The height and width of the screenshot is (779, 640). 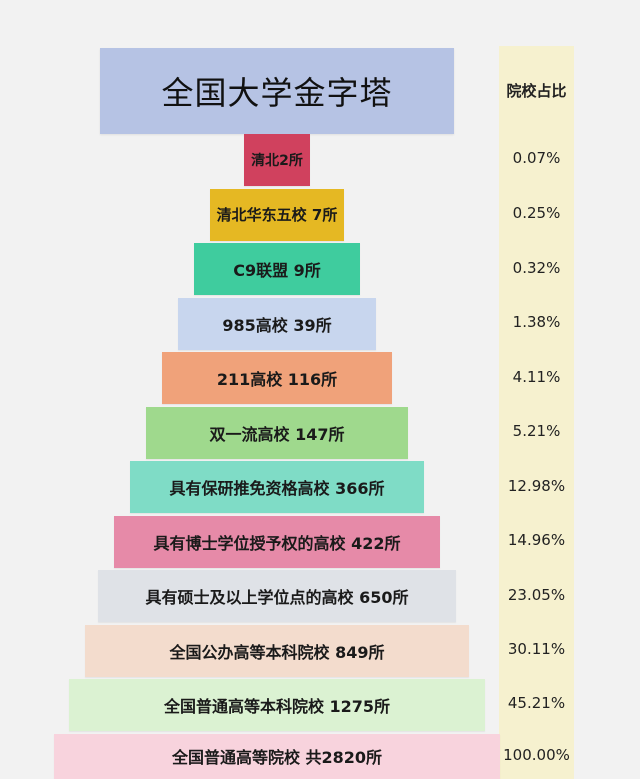 What do you see at coordinates (277, 541) in the screenshot?
I see `pyramid-tier-8: 具有博士学位授予权的高校 422所` at bounding box center [277, 541].